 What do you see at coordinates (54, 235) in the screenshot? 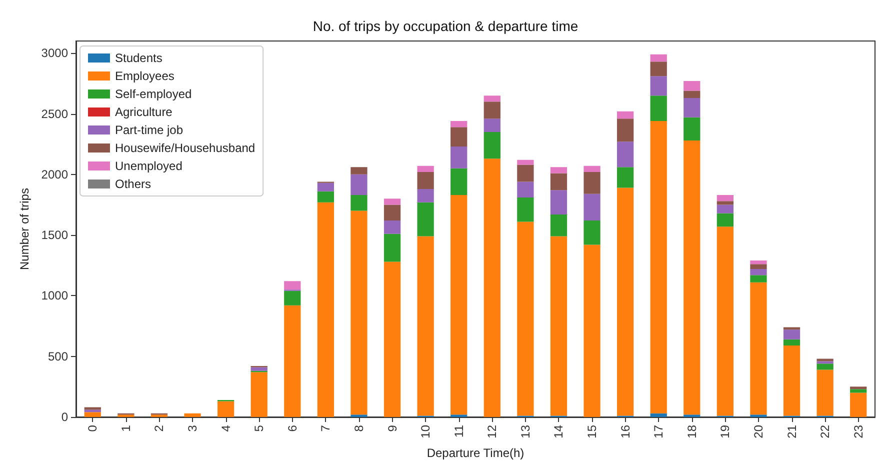
I see `y-tick-label: 1500` at bounding box center [54, 235].